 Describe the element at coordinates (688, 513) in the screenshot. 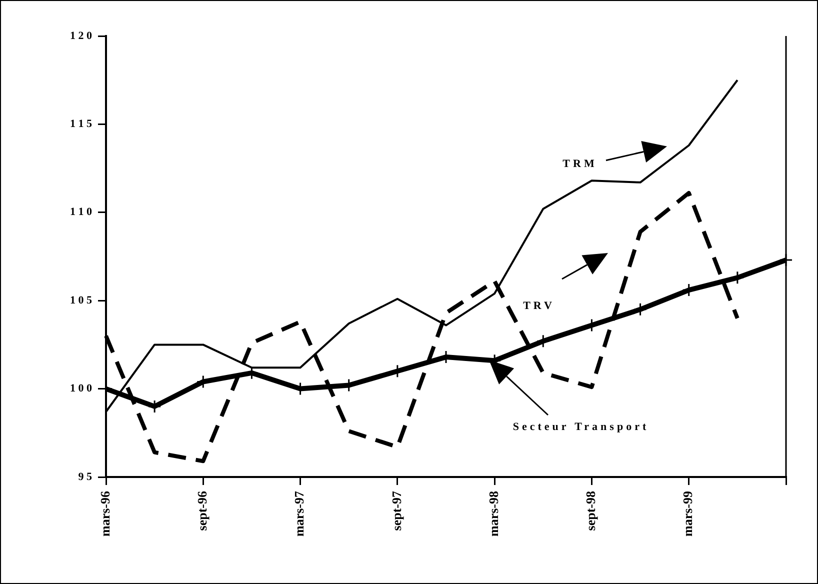

I see `x-tick-label: mars-99` at that location.